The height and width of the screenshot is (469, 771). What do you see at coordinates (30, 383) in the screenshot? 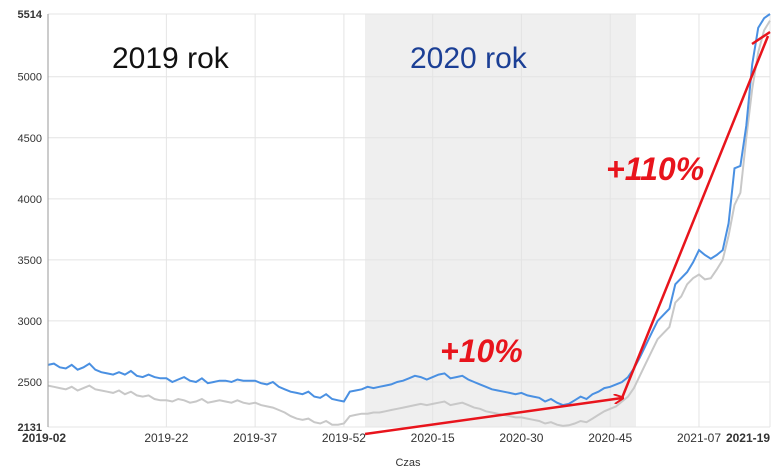
I see `y-tick-label: 2500` at bounding box center [30, 383].